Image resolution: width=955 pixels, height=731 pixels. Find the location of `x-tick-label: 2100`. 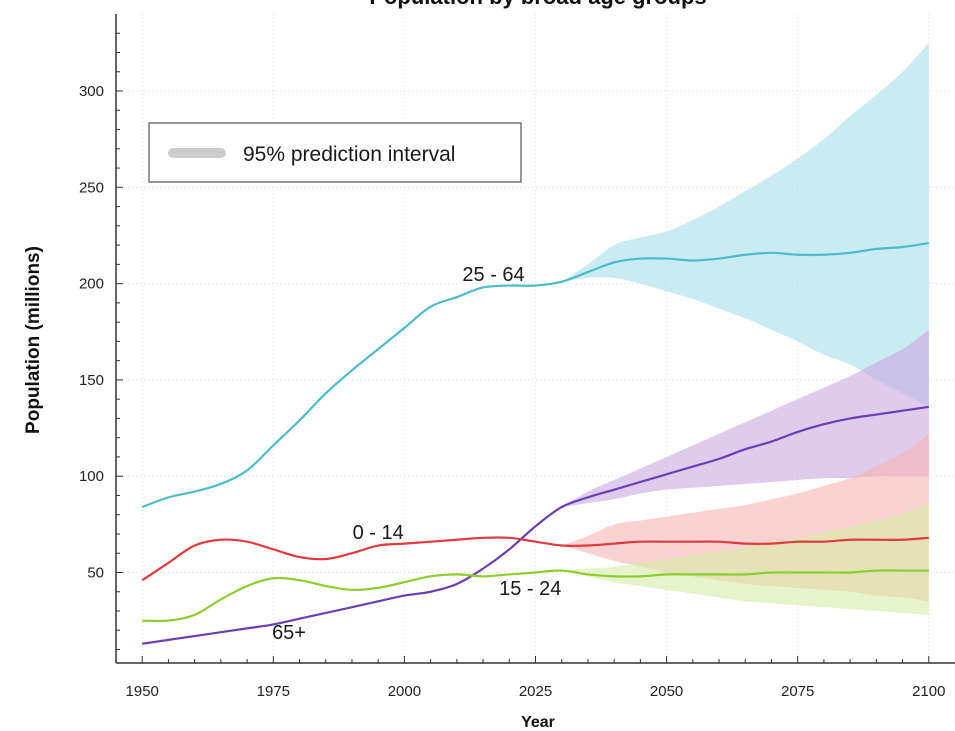

x-tick-label: 2100 is located at coordinates (928, 691).